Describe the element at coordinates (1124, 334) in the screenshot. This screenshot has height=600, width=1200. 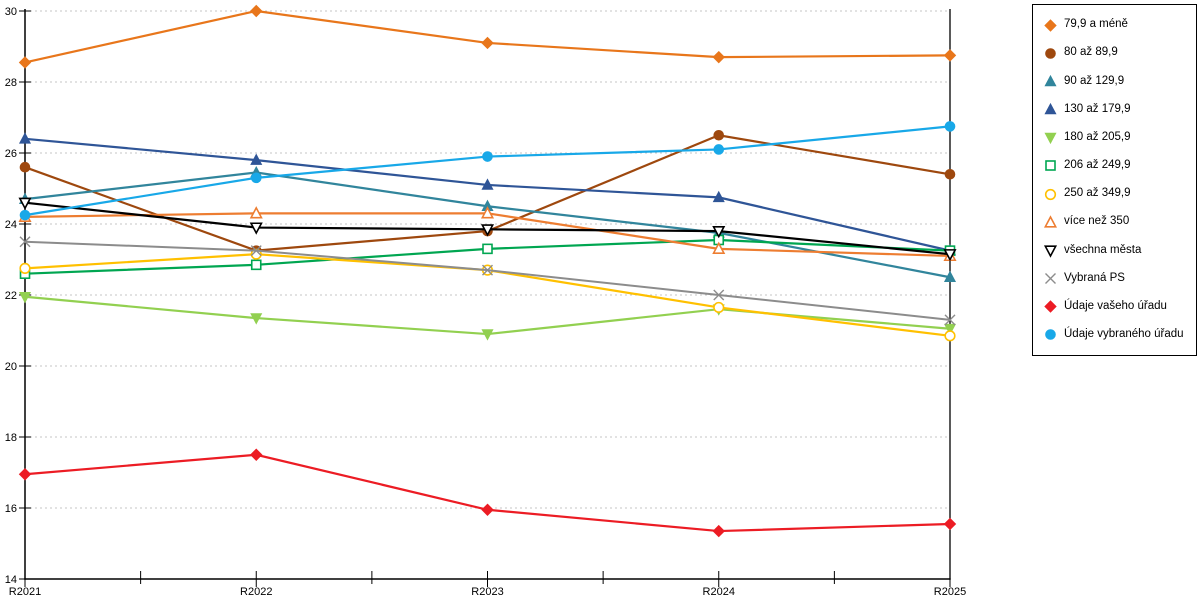
I see `legend-label: Údaje vybraného úřadu` at that location.